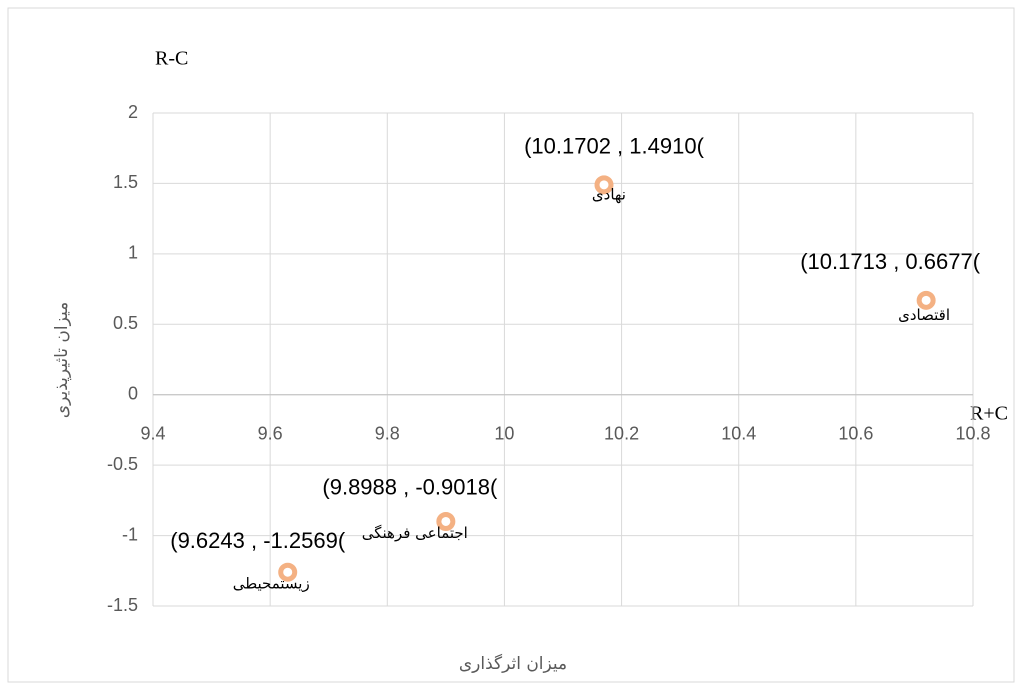 The image size is (1022, 690). What do you see at coordinates (410, 486) in the screenshot?
I see `point-label: (9.8988 , -0.9018(` at bounding box center [410, 486].